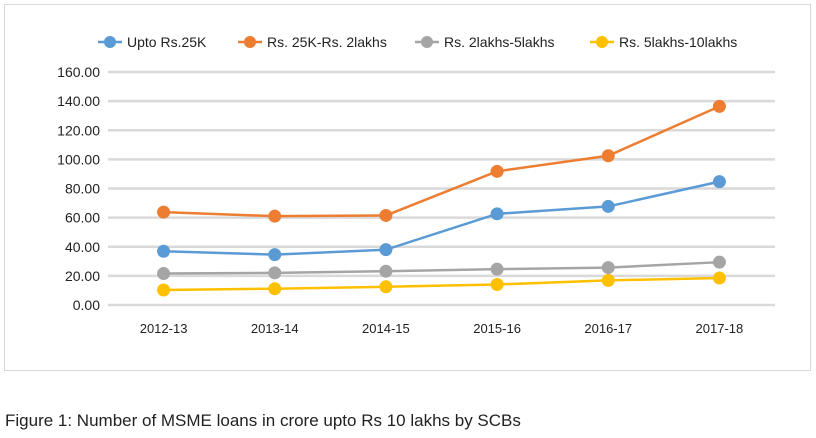 Image resolution: width=816 pixels, height=438 pixels. Describe the element at coordinates (78, 72) in the screenshot. I see `y-tick-label: 160.00` at that location.